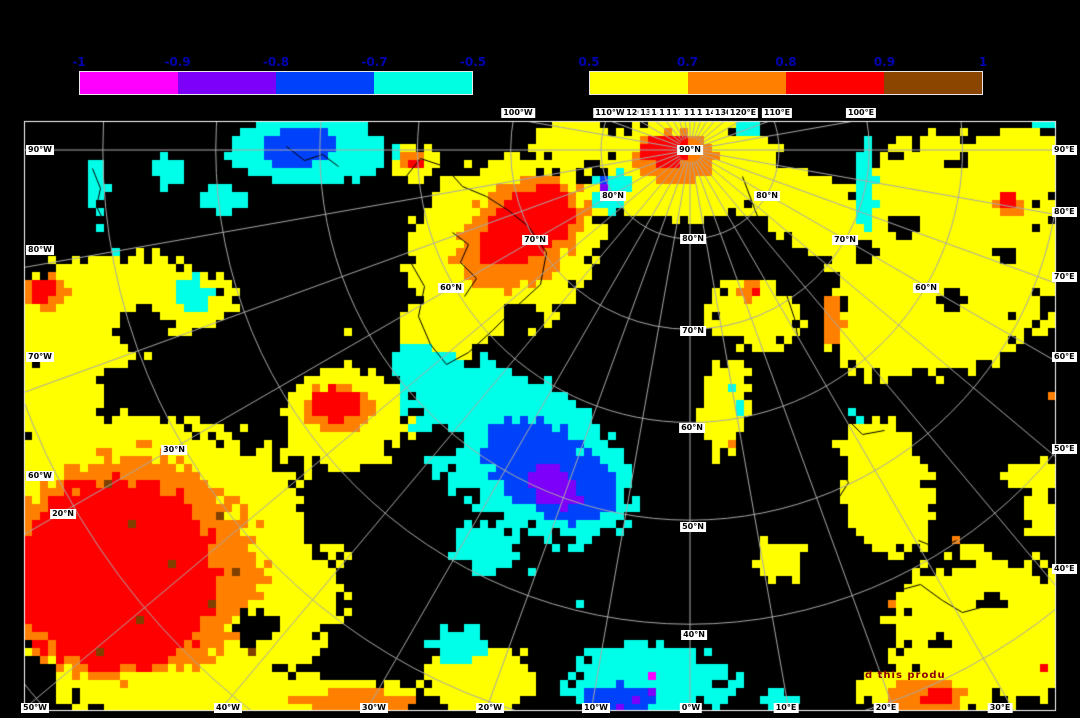  What do you see at coordinates (473, 62) in the screenshot?
I see `colorbar-negative-tick-label: -0.5` at bounding box center [473, 62].